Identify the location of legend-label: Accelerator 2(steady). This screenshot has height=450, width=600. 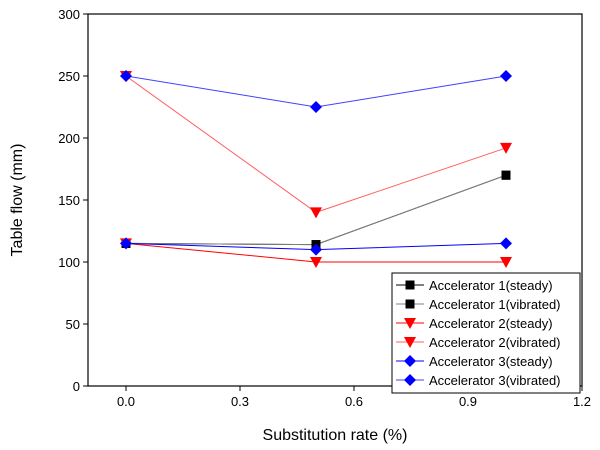
(491, 323).